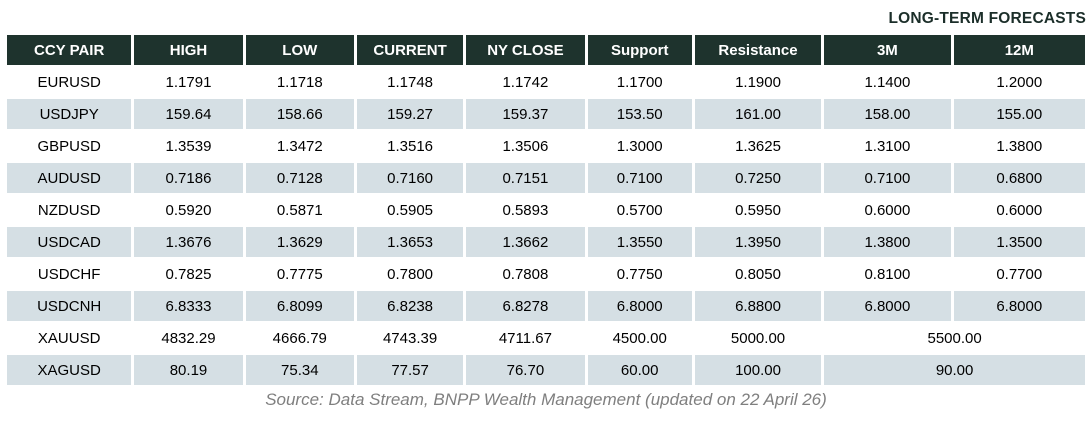 This screenshot has width=1092, height=425. Describe the element at coordinates (69, 82) in the screenshot. I see `pair-cell: EURUSD` at that location.